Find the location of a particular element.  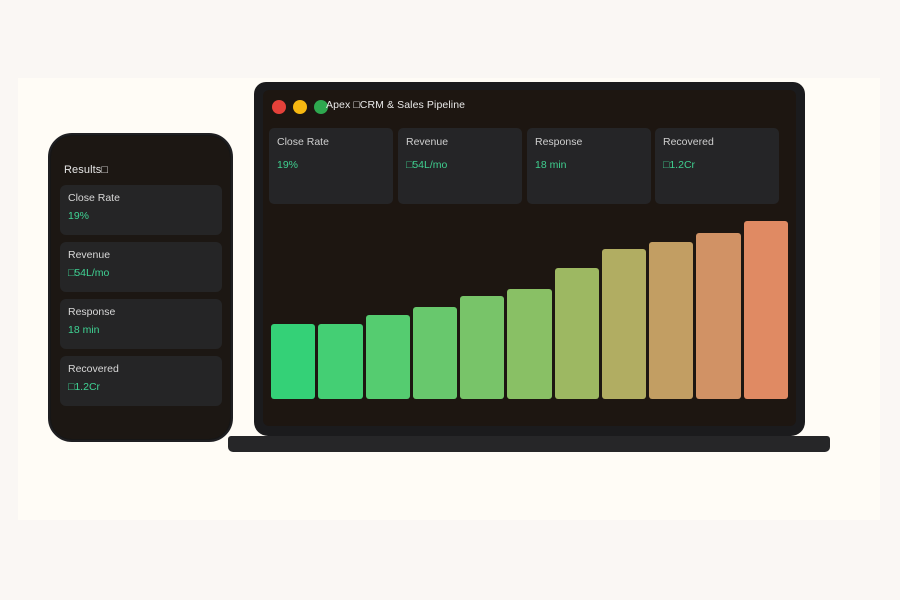

card-label: Close Rate is located at coordinates (94, 198).